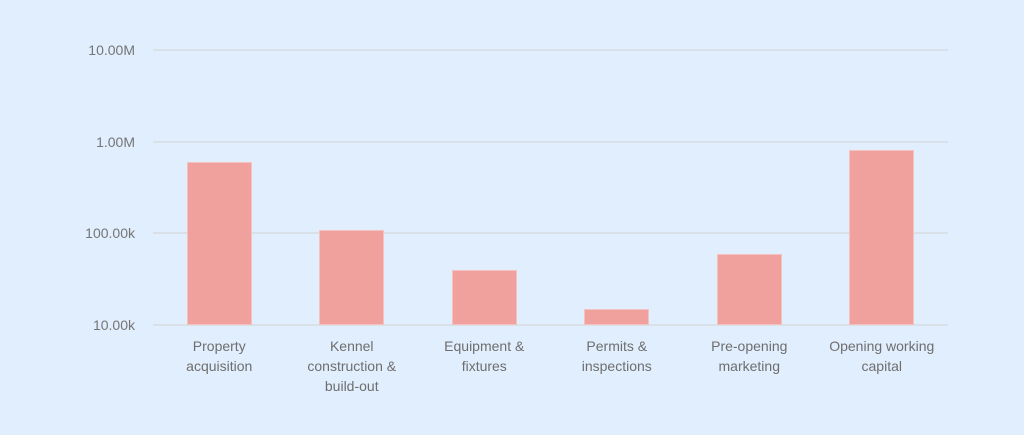 This screenshot has height=435, width=1024. What do you see at coordinates (352, 366) in the screenshot?
I see `x-category-label: Kennel construction & build-out` at bounding box center [352, 366].